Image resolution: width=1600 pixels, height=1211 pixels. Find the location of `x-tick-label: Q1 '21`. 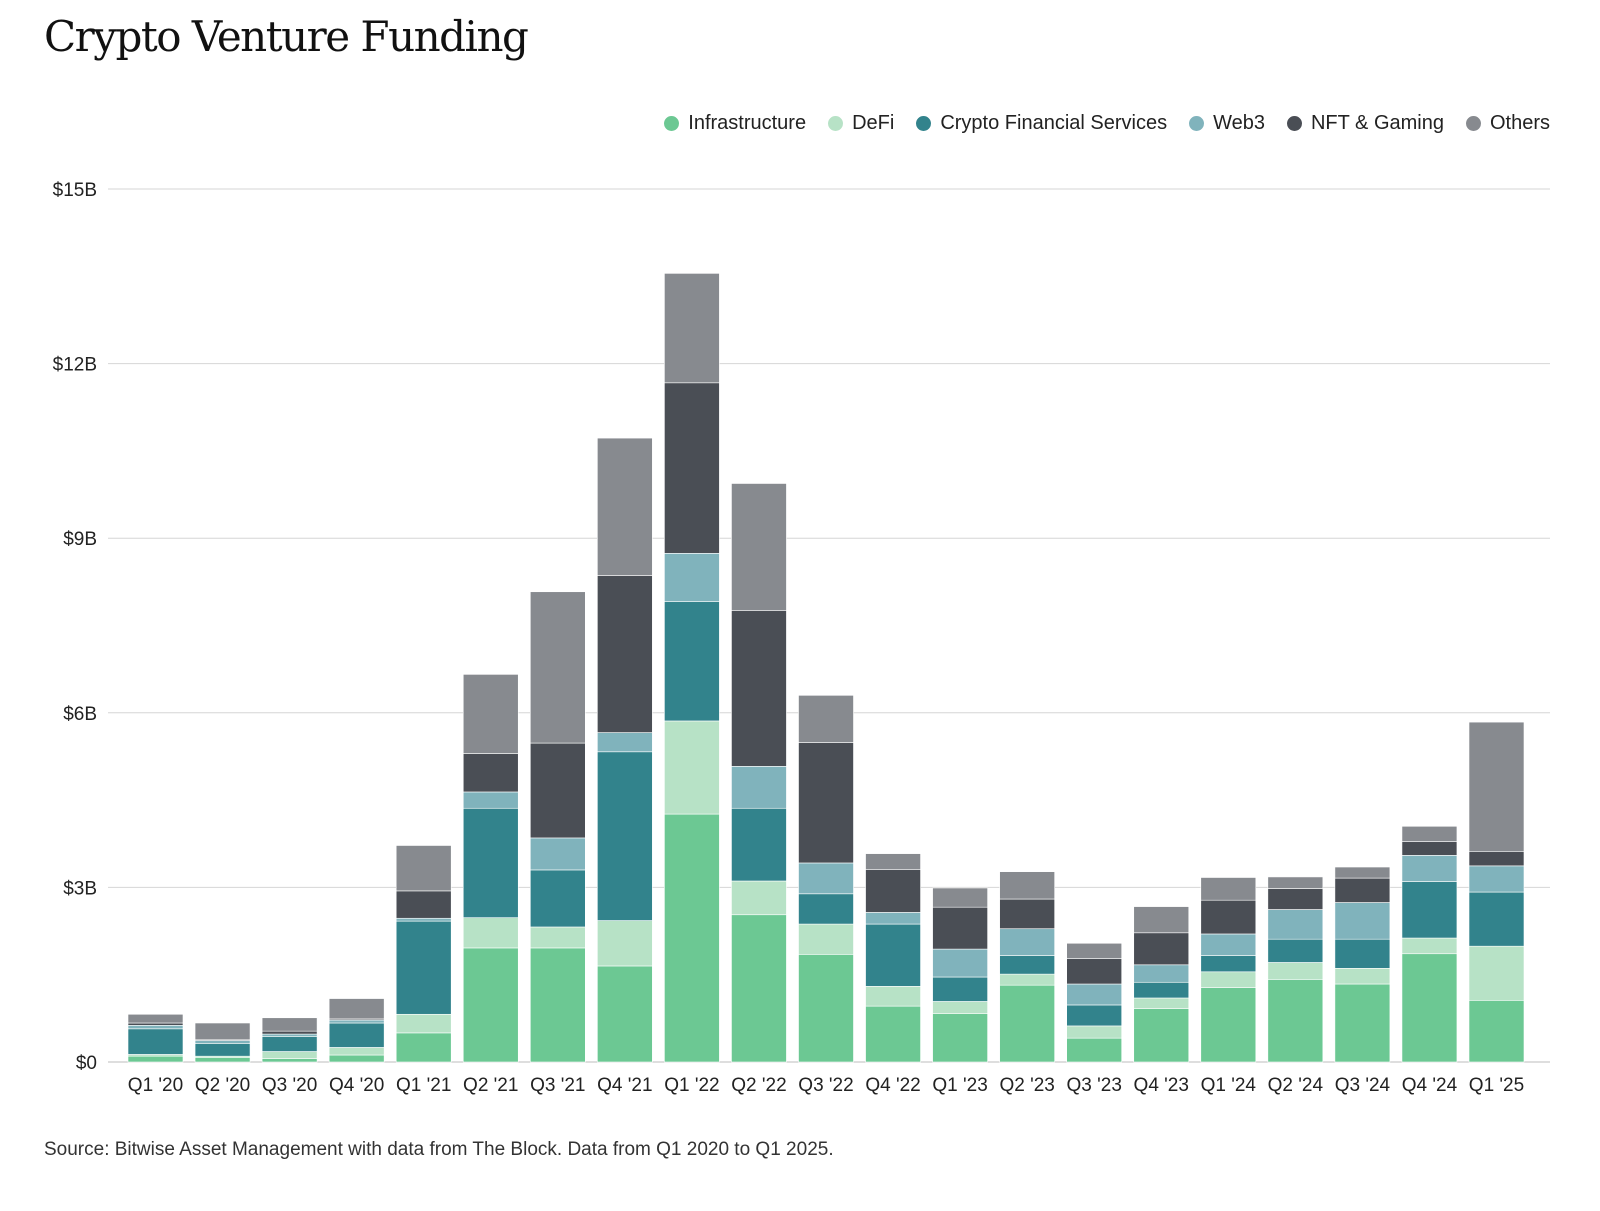

x-tick-label: Q1 '21 is located at coordinates (423, 1085).